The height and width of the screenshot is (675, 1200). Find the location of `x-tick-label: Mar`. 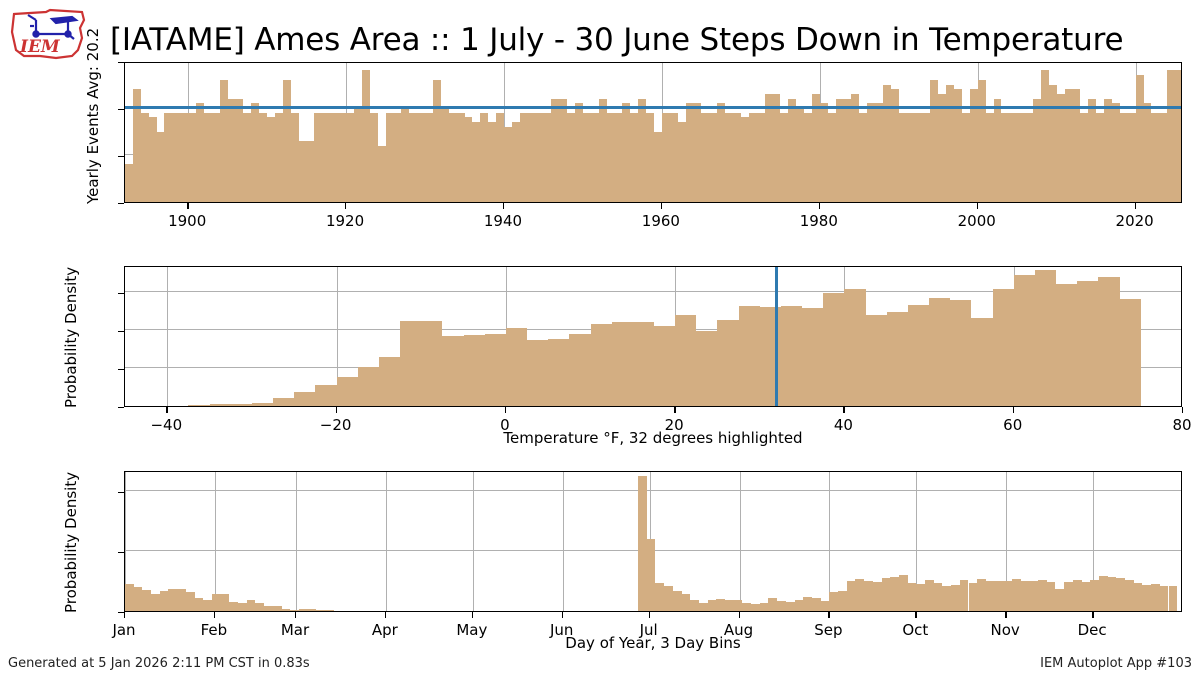

x-tick-label: Mar is located at coordinates (295, 630).